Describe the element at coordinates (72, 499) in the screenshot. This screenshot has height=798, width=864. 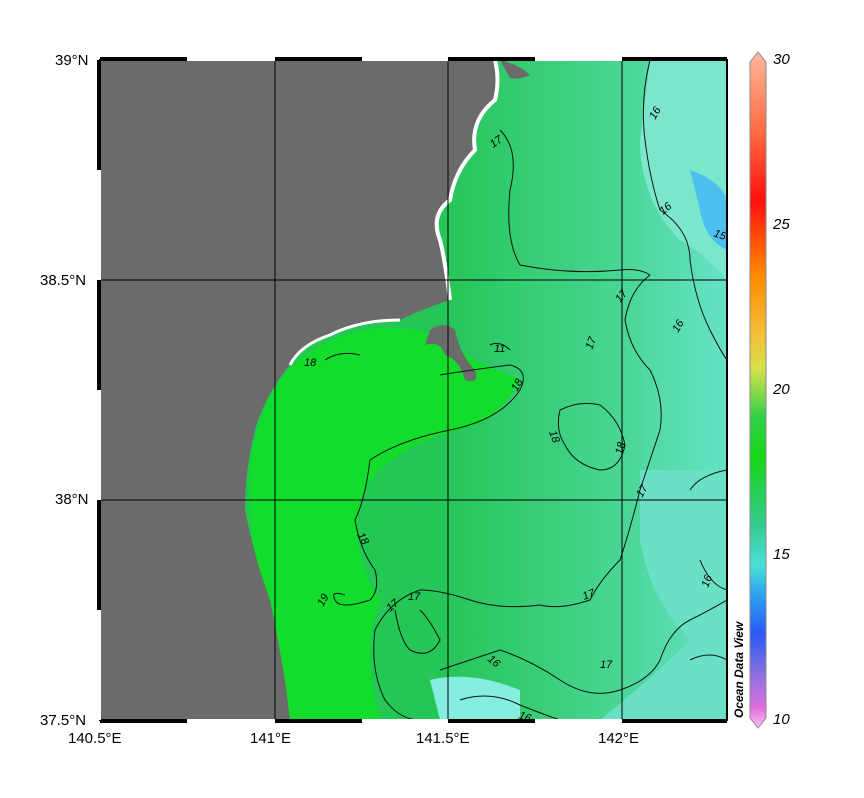
I see `lat-tick-label: 38°N` at that location.